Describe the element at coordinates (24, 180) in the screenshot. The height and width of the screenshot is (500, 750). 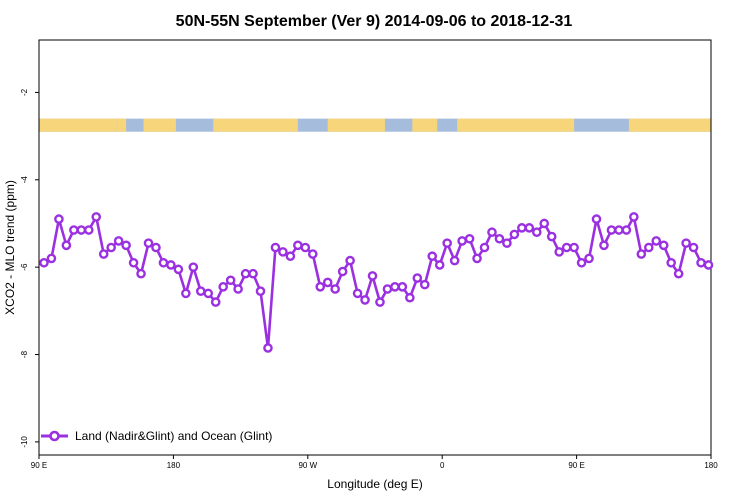
I see `y-tick-label: -4` at that location.